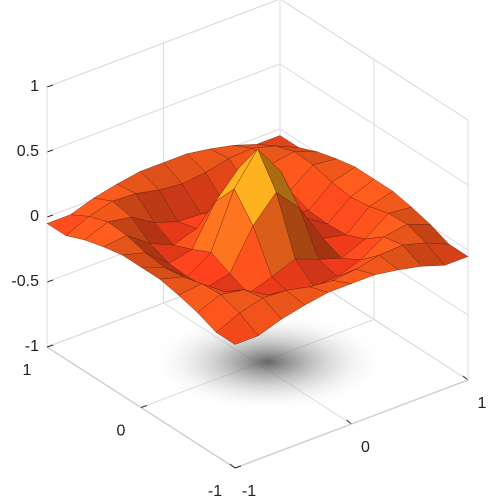  What do you see at coordinates (237, 328) in the screenshot?
I see `surface-patch` at bounding box center [237, 328].